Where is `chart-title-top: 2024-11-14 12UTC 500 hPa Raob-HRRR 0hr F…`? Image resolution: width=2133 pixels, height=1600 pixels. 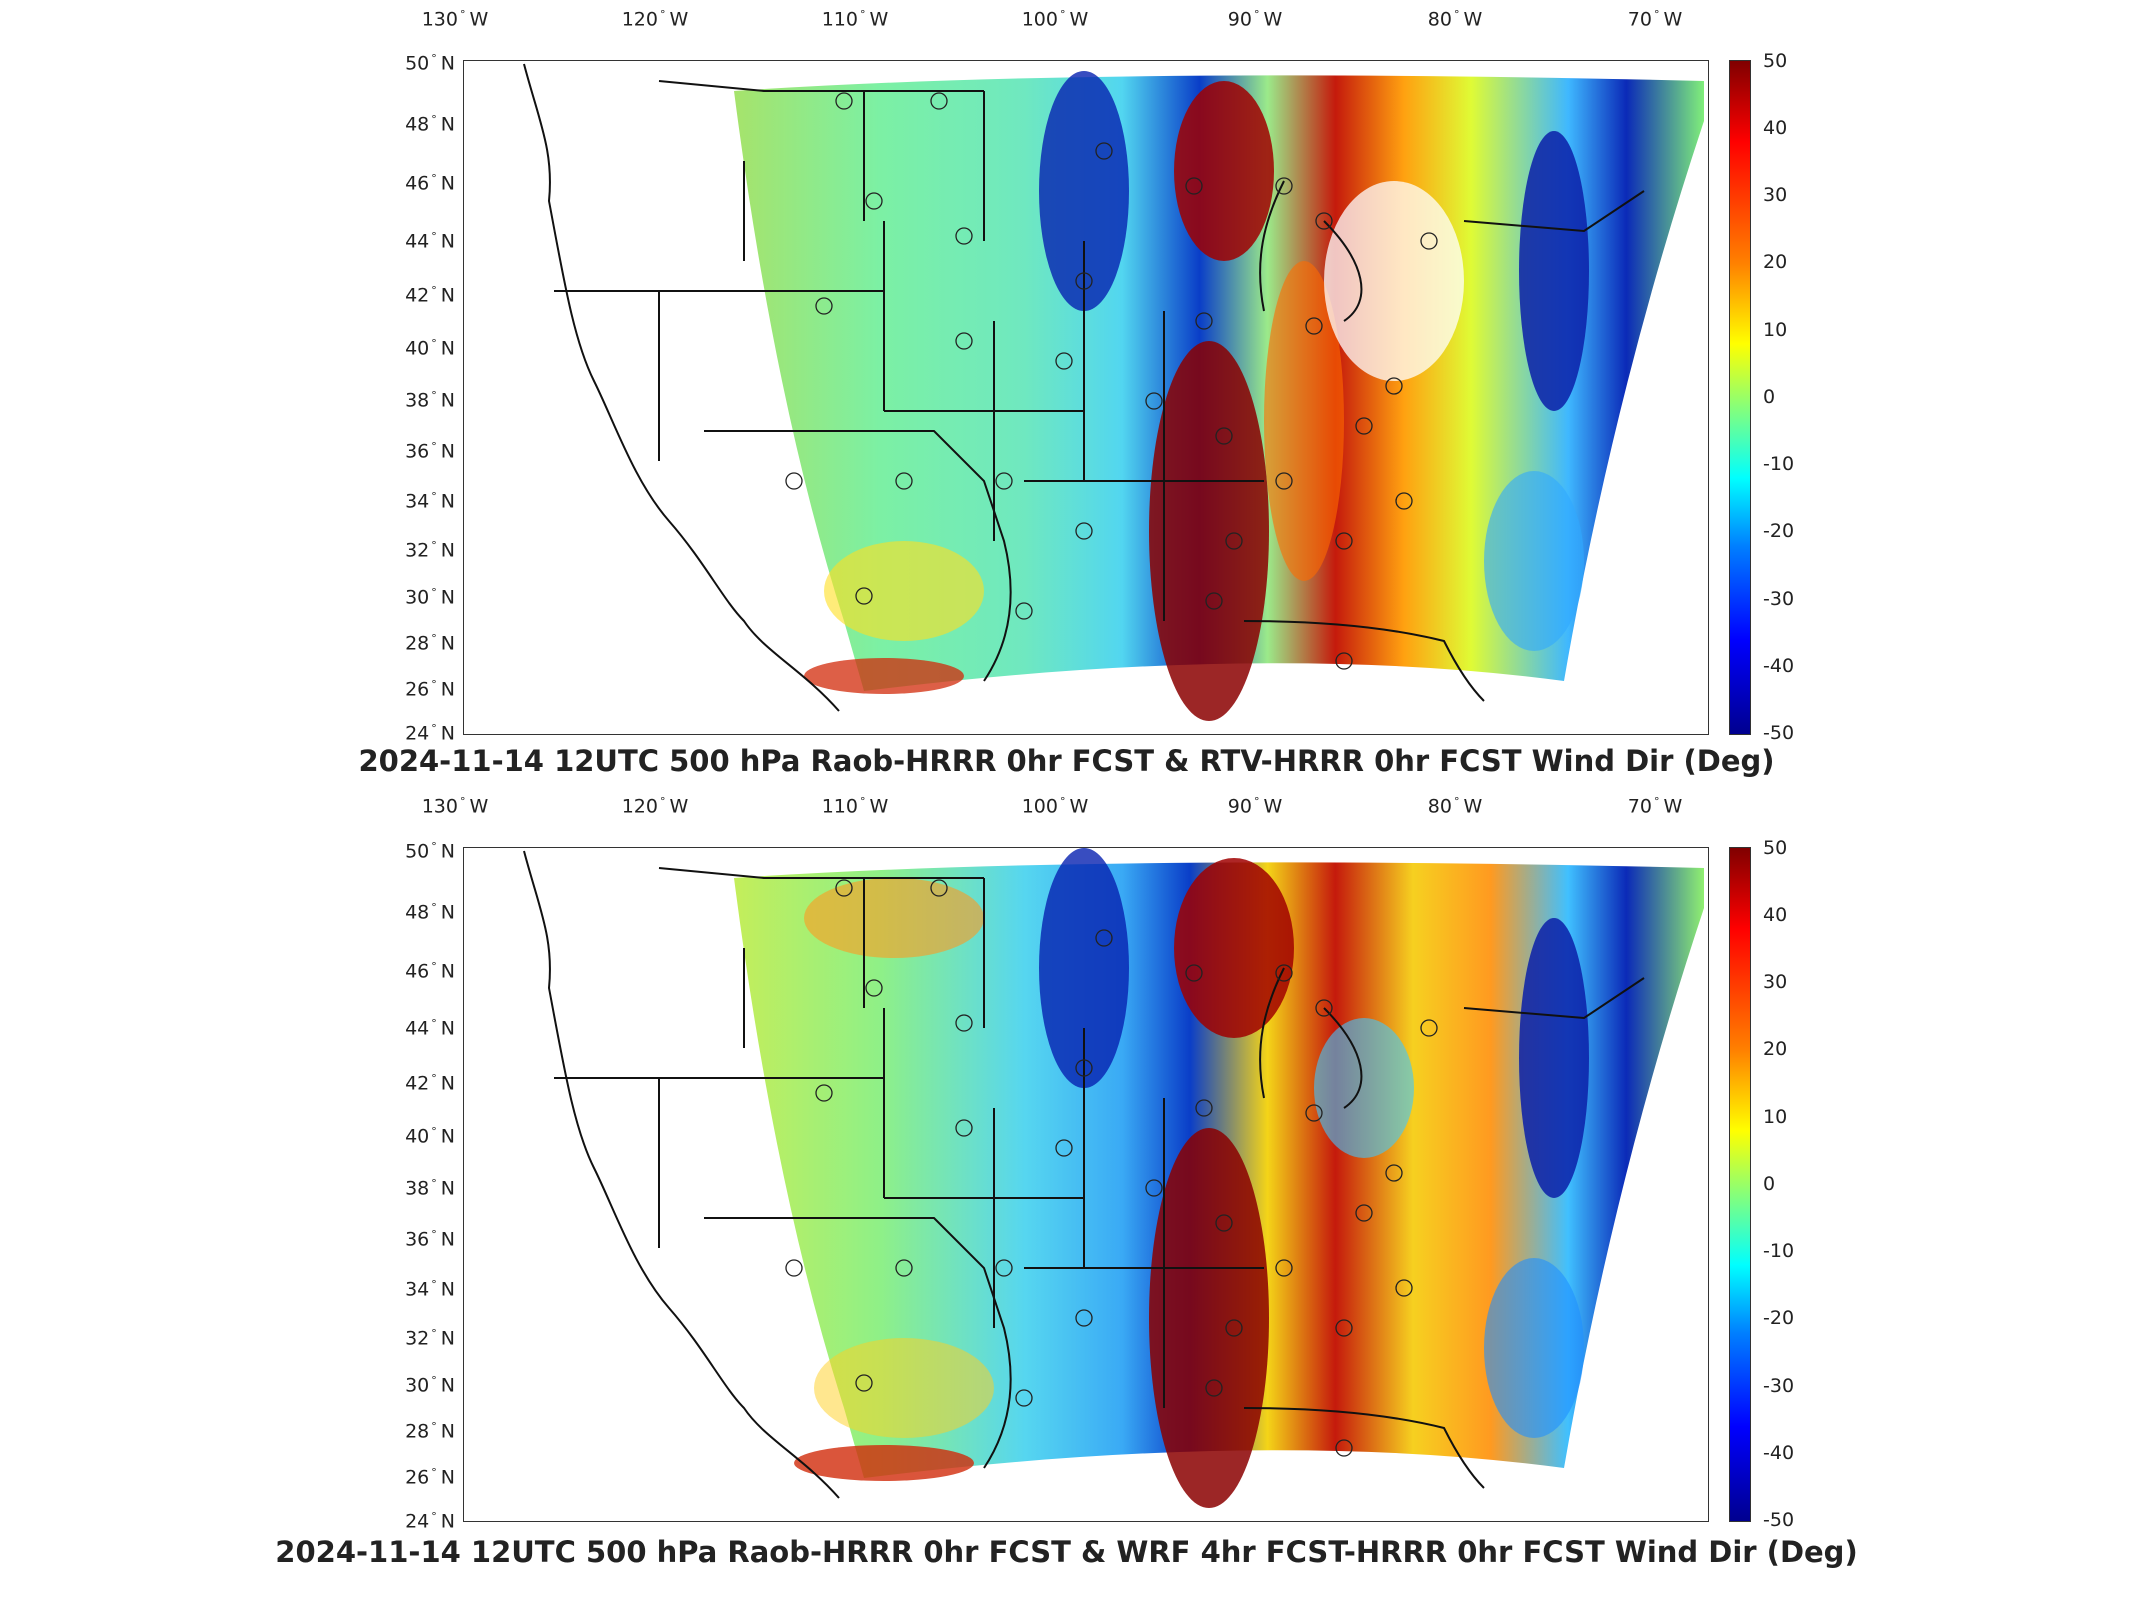 chart-title-top: 2024-11-14 12UTC 500 hPa Raob-HRRR 0hr F… is located at coordinates (1066, 761).